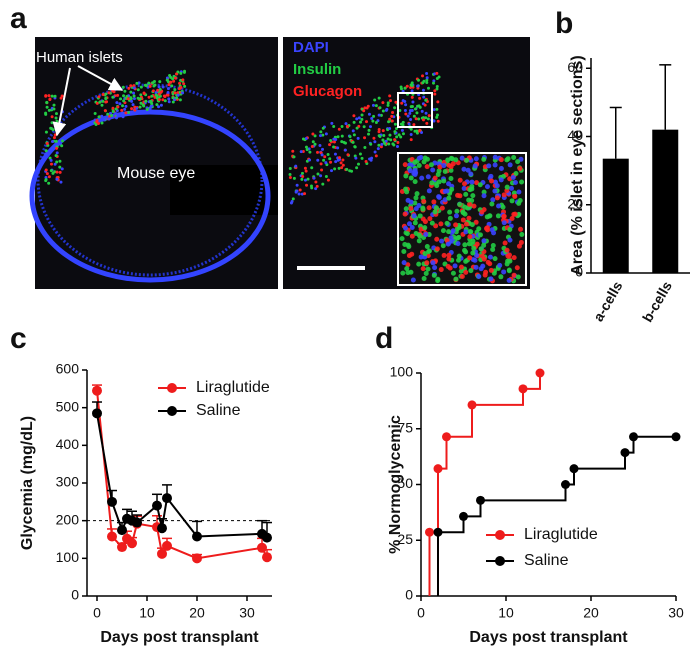 The height and width of the screenshot is (656, 695). What do you see at coordinates (575, 67) in the screenshot?
I see `y-tick-label: 60` at bounding box center [575, 67].